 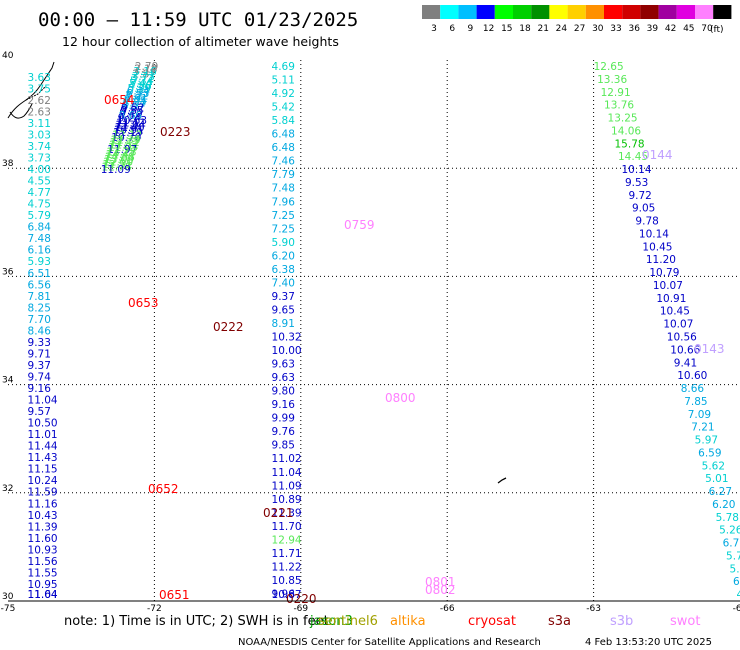 What do you see at coordinates (39, 205) in the screenshot?
I see `wave-height-label: 4.75` at bounding box center [39, 205].